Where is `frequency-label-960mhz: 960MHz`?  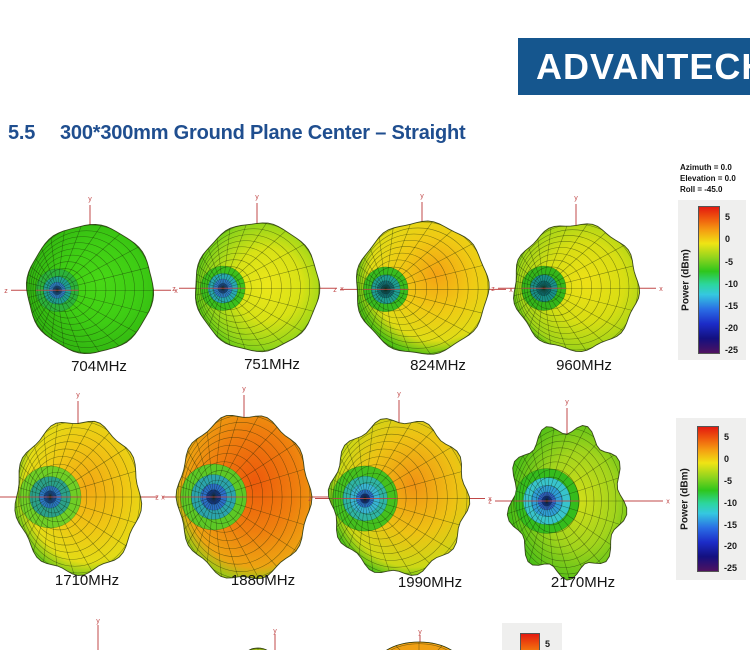 frequency-label-960mhz: 960MHz is located at coordinates (584, 365).